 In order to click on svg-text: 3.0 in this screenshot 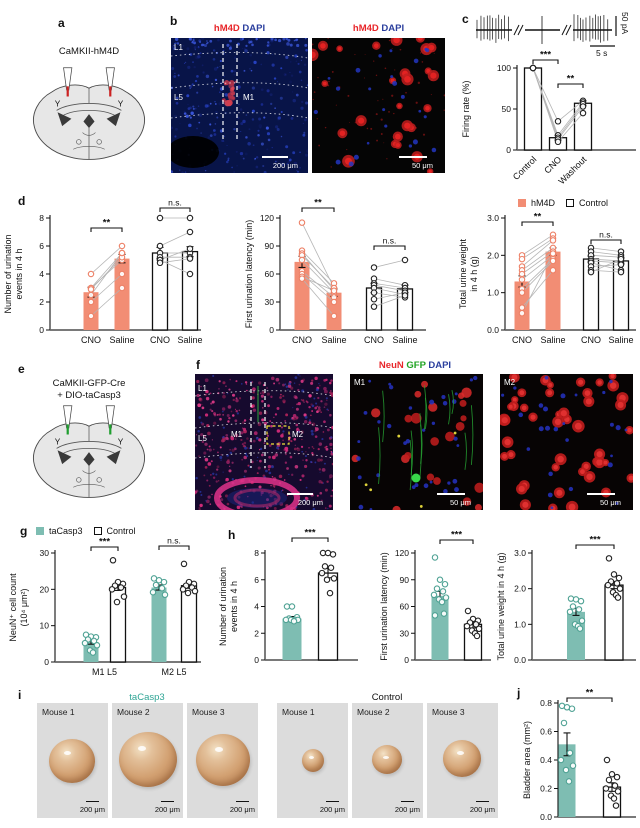, I will do `click(493, 218)`.